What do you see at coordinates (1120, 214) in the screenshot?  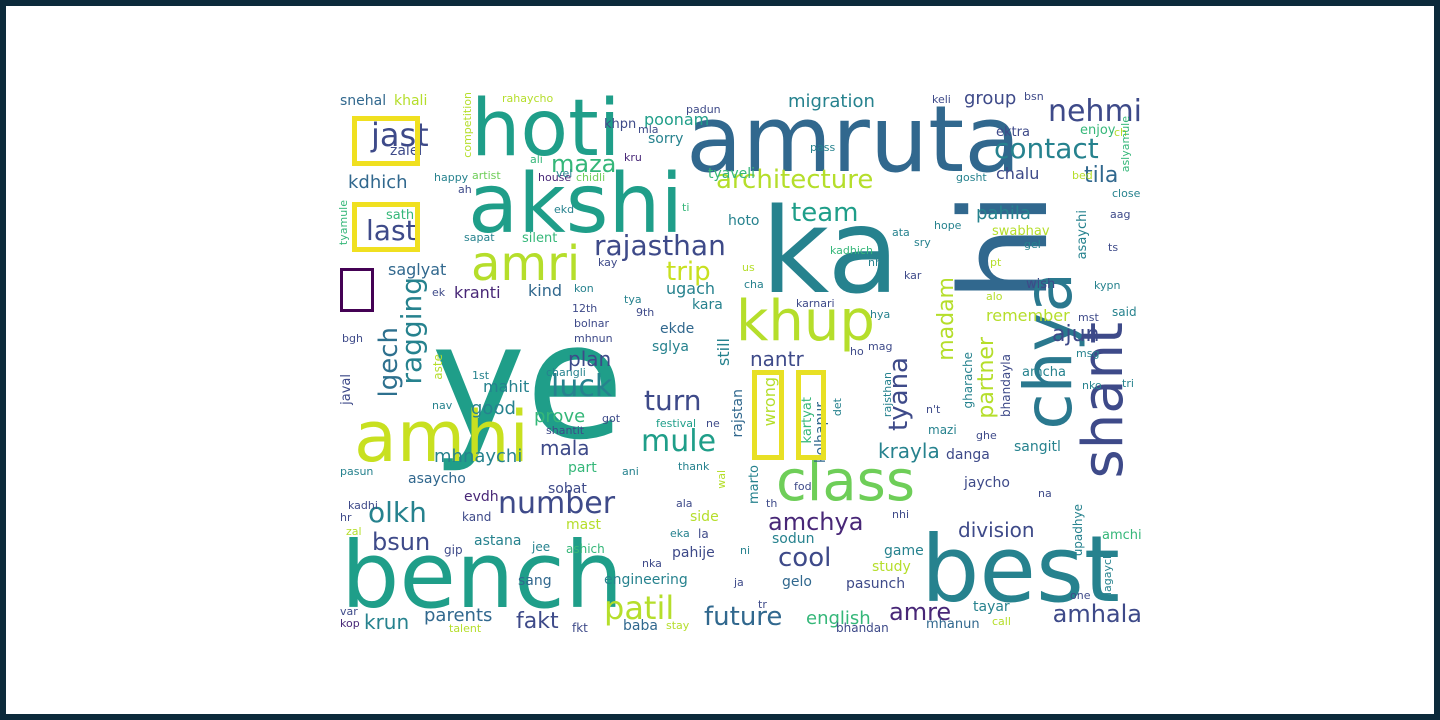 I see `cloud-word: aag` at bounding box center [1120, 214].